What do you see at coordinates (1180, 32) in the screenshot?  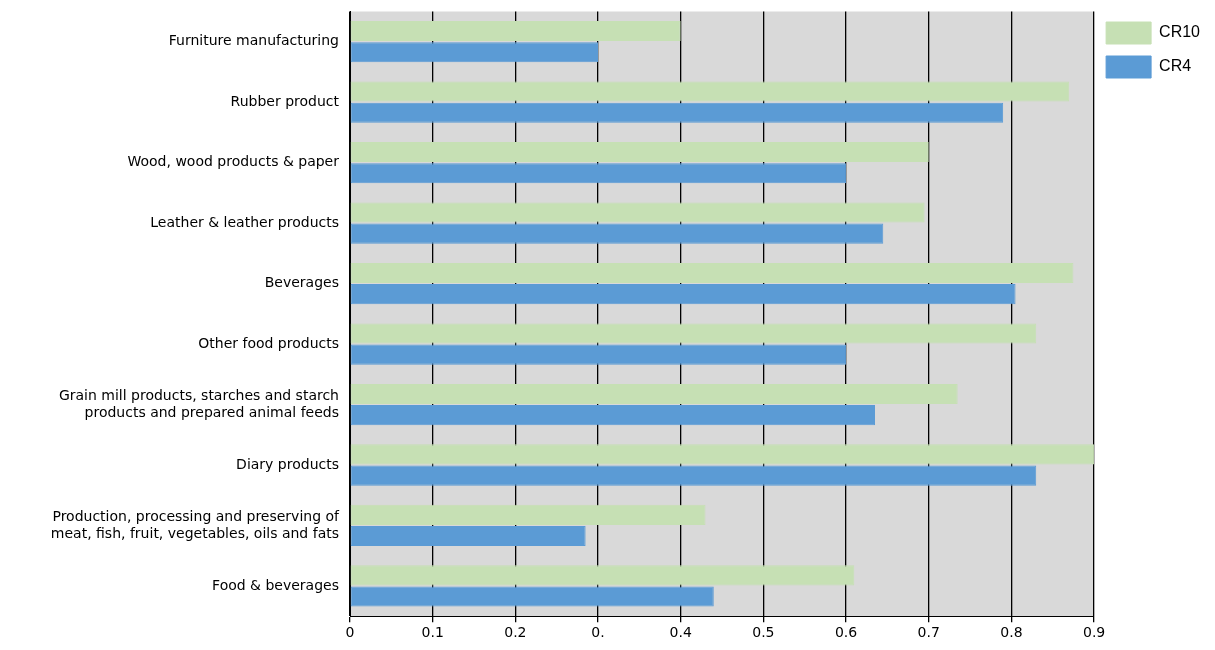 I see `legend-label: CR10` at bounding box center [1180, 32].